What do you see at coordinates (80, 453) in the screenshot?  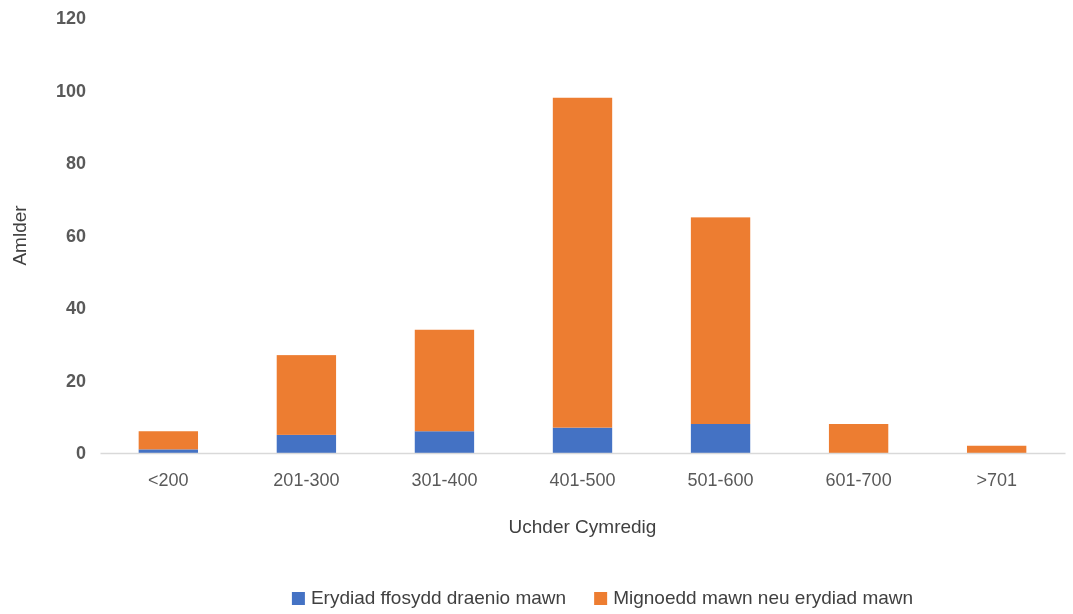 I see `y-tick-label: 0` at bounding box center [80, 453].